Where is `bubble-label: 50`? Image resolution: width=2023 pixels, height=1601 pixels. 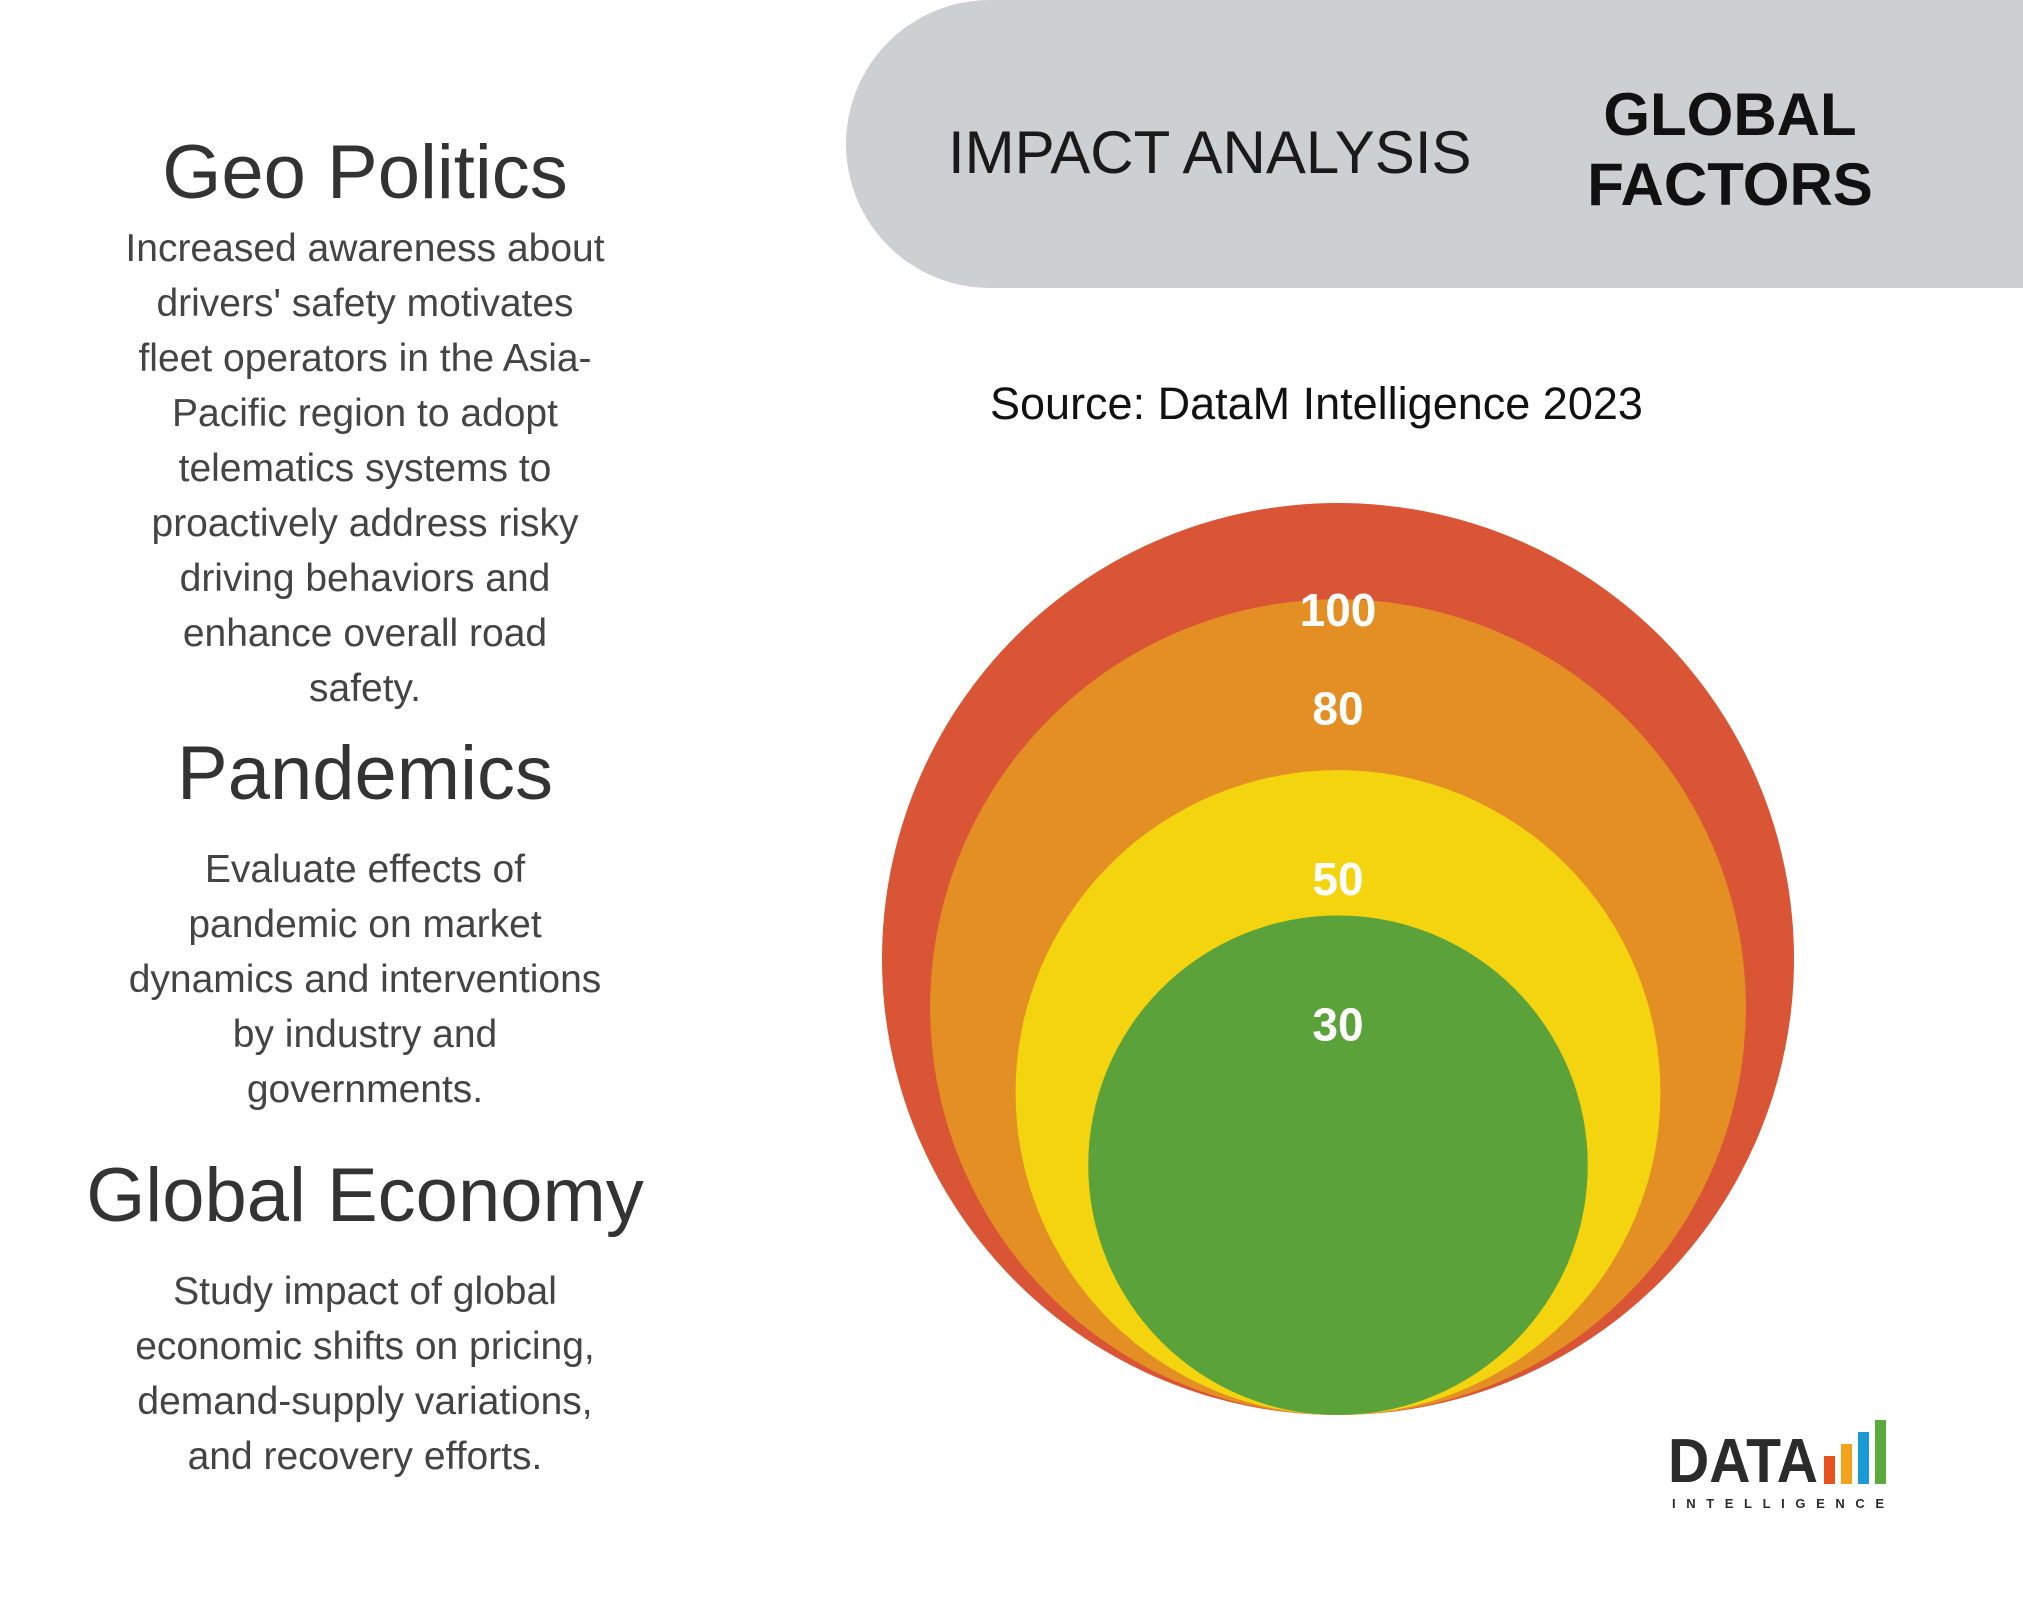 bubble-label: 50 is located at coordinates (1337, 879).